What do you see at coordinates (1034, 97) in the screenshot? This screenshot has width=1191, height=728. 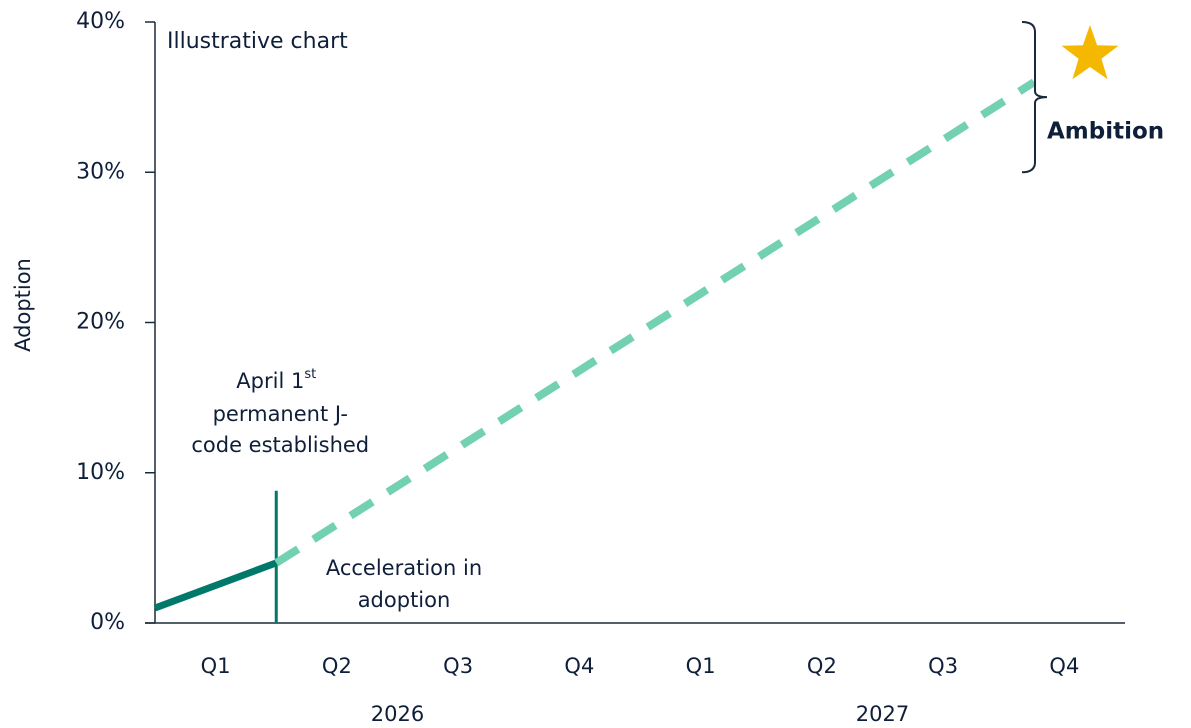 I see `ambition-bracket` at bounding box center [1034, 97].